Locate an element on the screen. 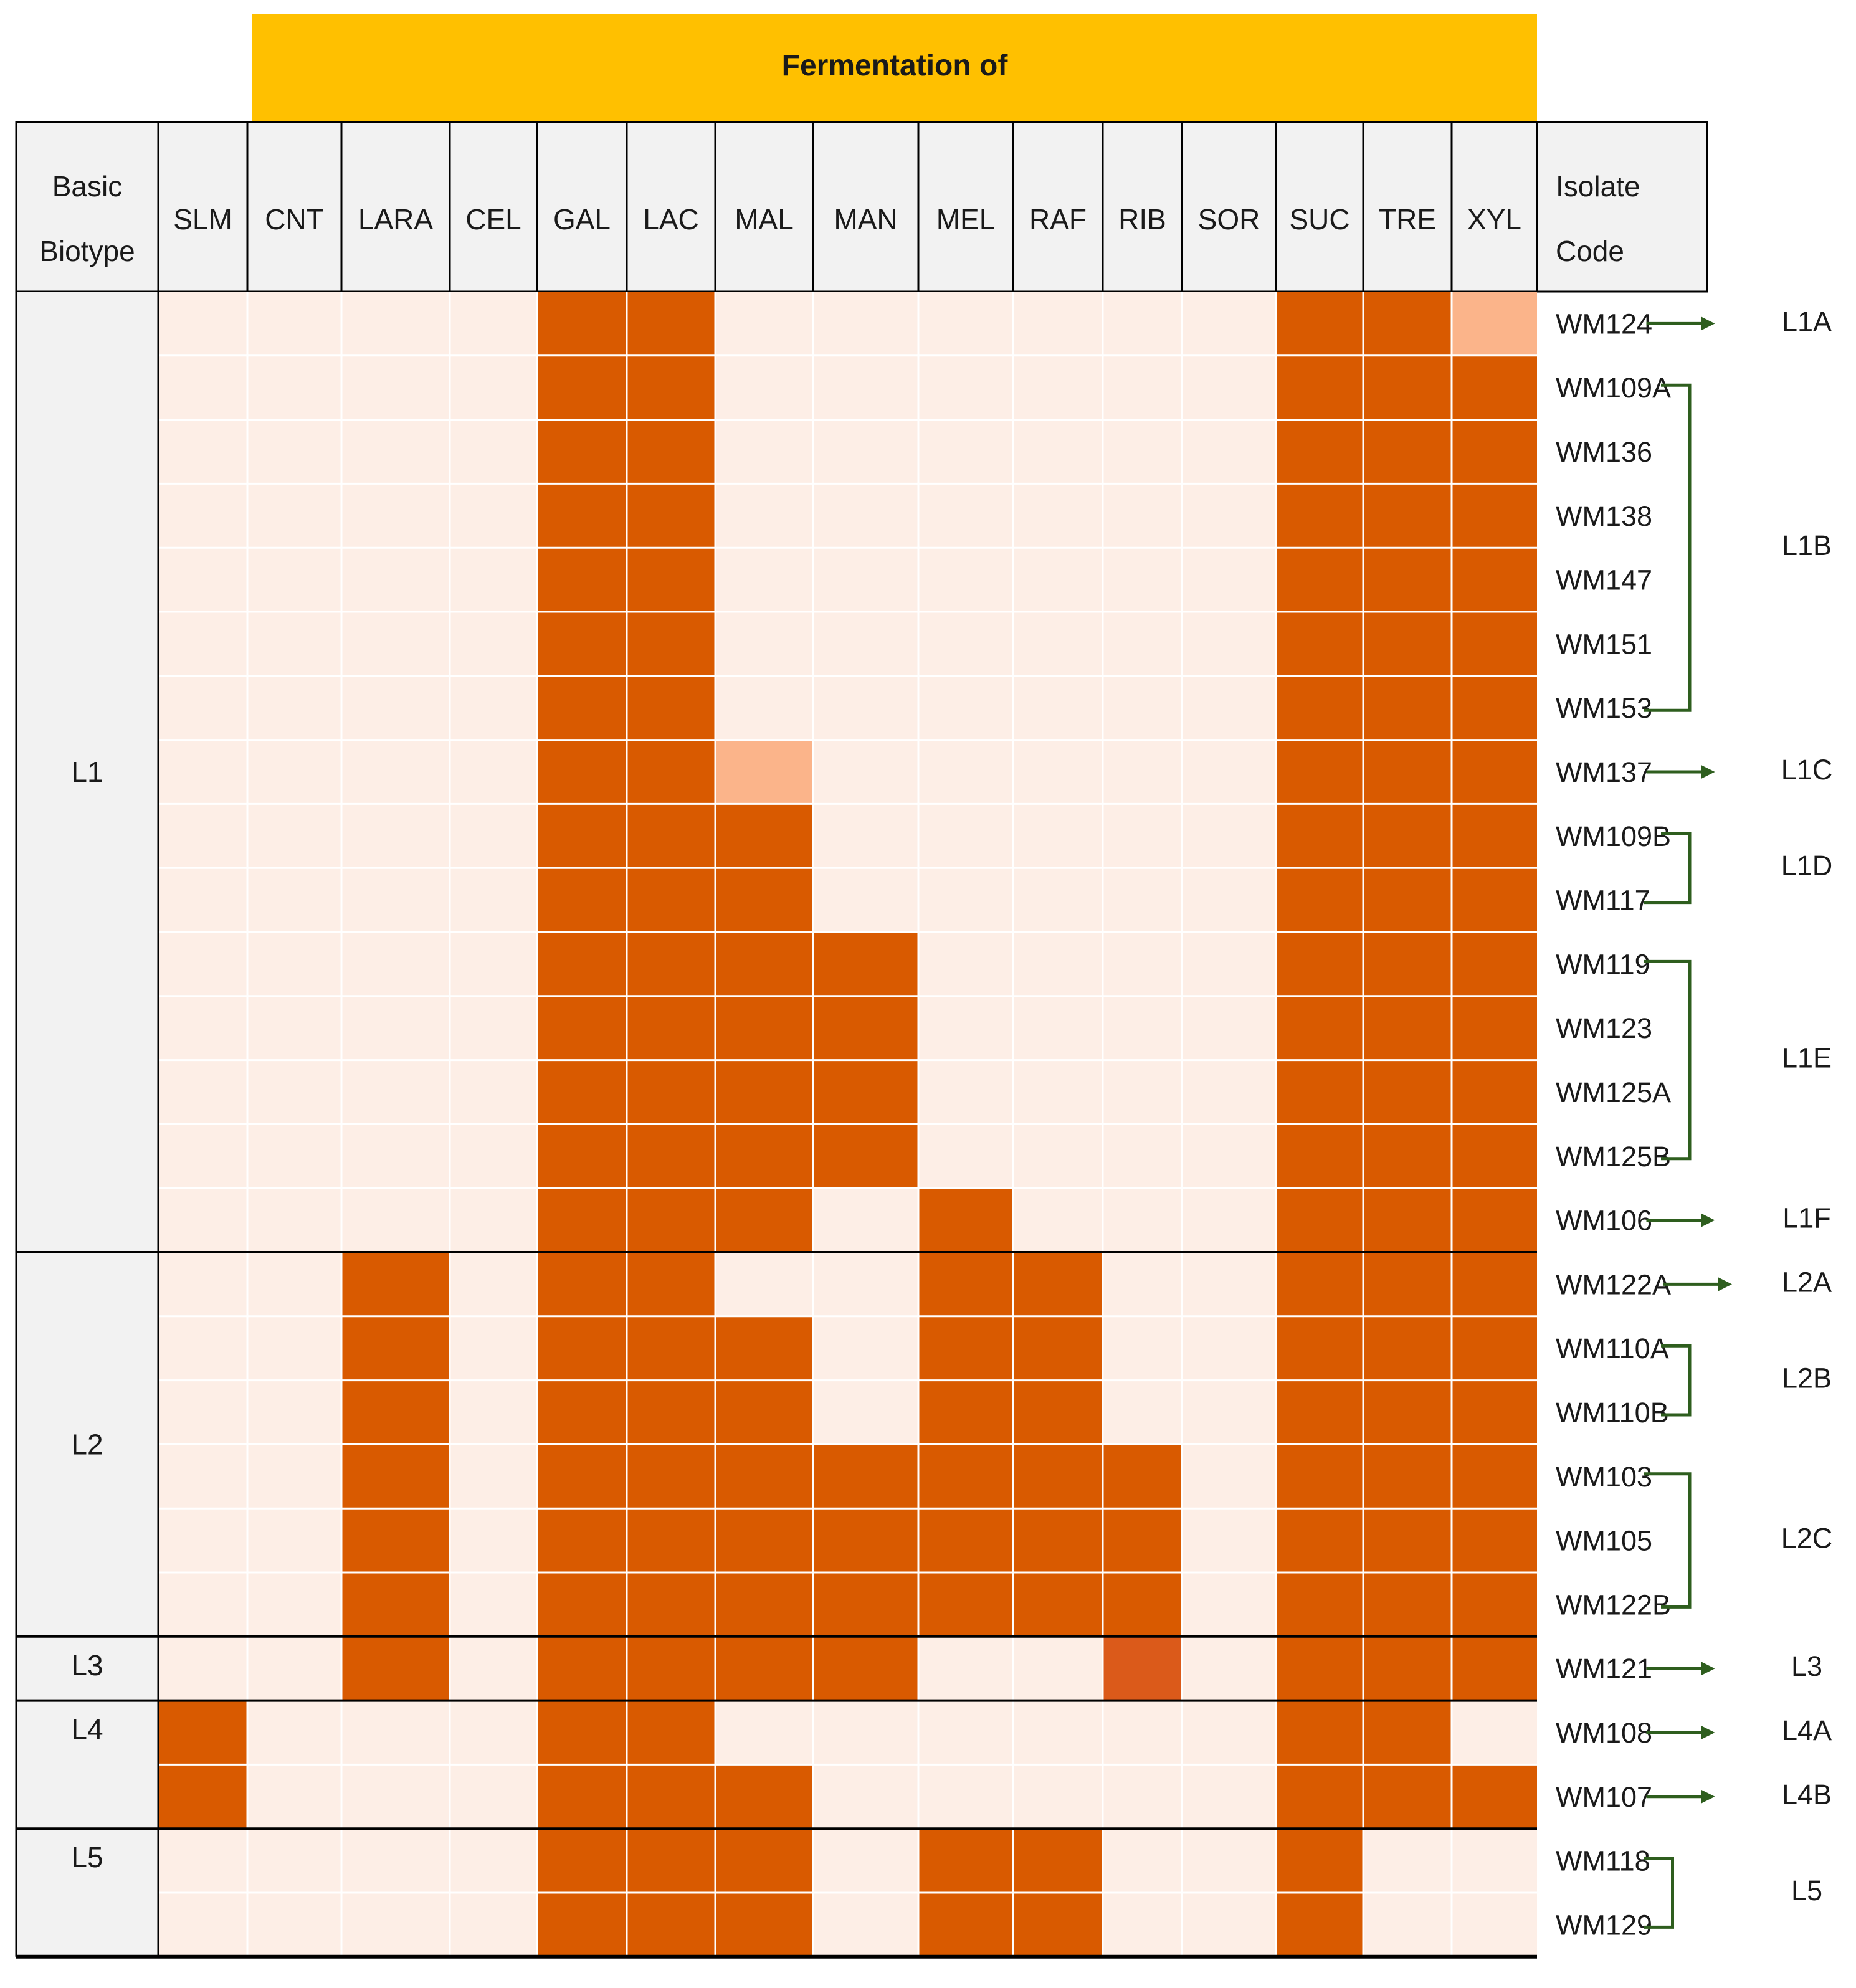  cell-wm107-tre is located at coordinates (1407, 1796).